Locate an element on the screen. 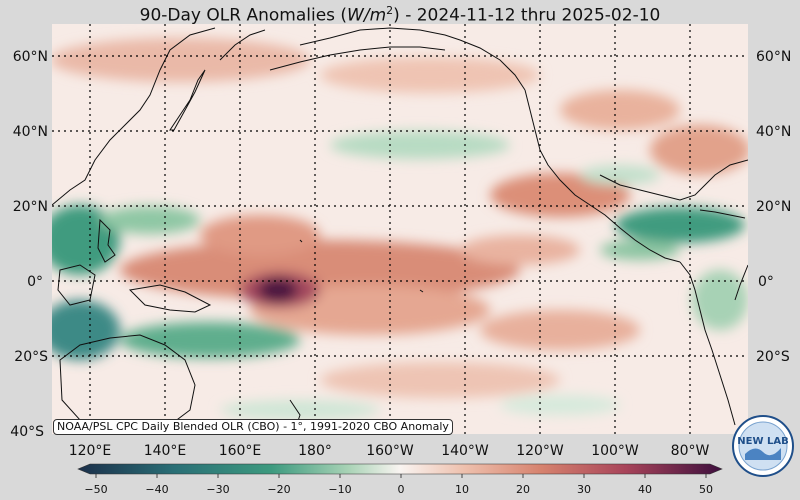 The image size is (800, 500). latitude-labels-right: 60°N 40°N 20°N 0° 20°S is located at coordinates (773, 207).